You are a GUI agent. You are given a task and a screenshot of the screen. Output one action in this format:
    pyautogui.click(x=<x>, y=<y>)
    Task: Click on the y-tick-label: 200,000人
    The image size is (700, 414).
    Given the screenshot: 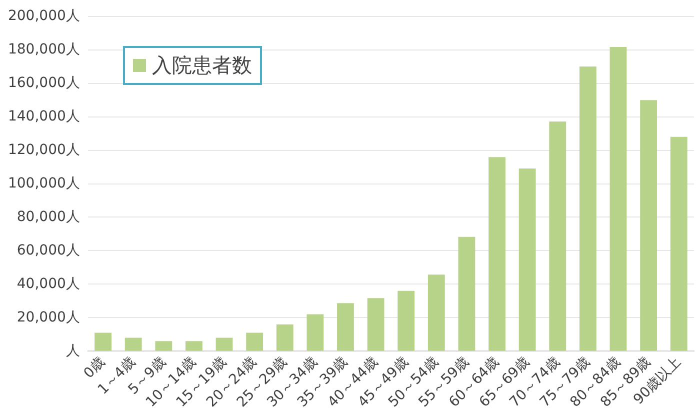 What is the action you would take?
    pyautogui.click(x=44, y=16)
    